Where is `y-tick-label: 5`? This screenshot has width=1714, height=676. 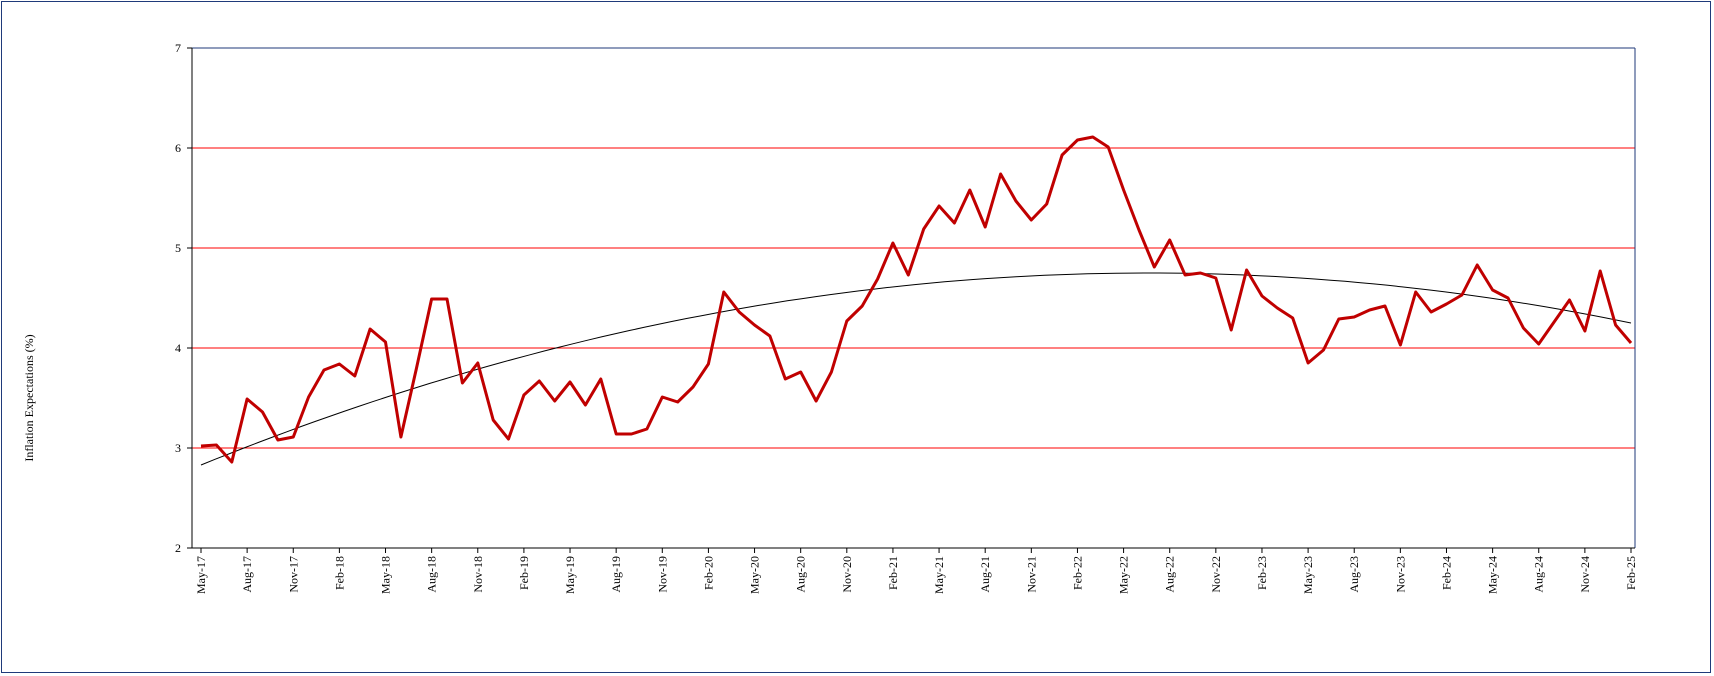
y-tick-label: 5 is located at coordinates (178, 248).